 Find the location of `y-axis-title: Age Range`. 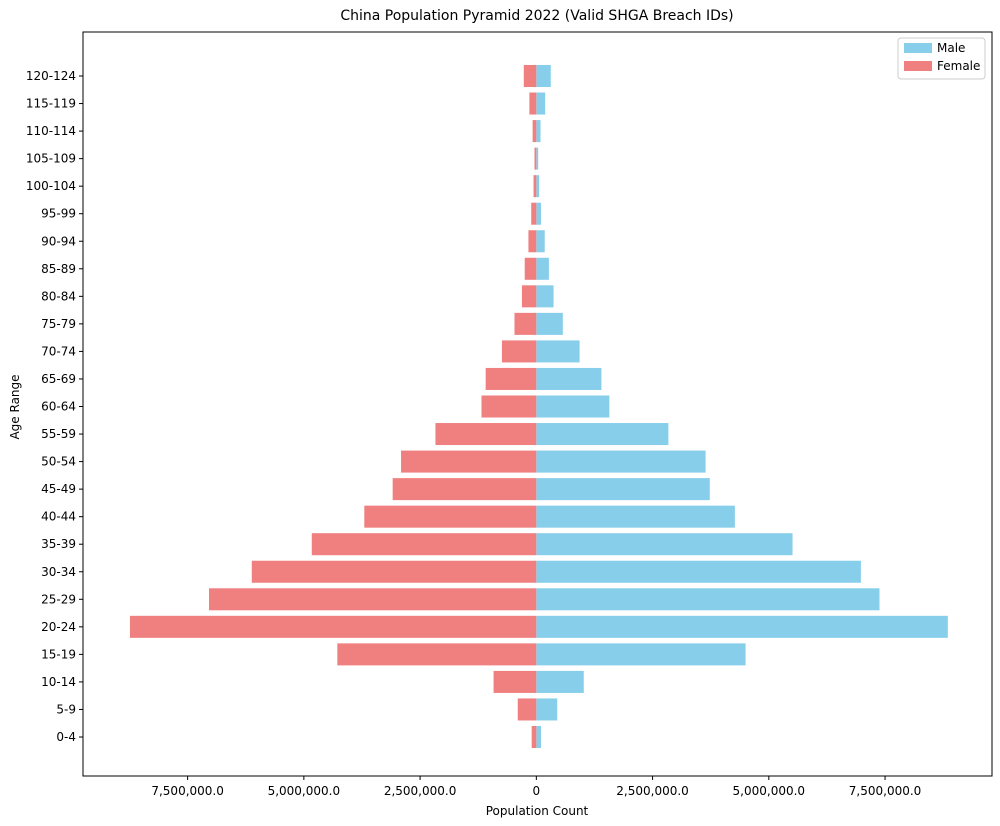

y-axis-title: Age Range is located at coordinates (15, 406).